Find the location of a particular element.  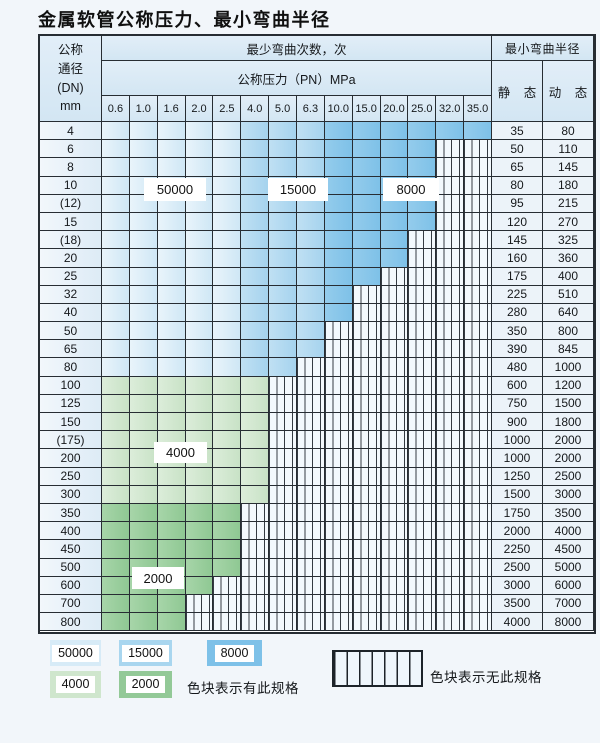

dynamic-value-cell: 7000 is located at coordinates (568, 604).